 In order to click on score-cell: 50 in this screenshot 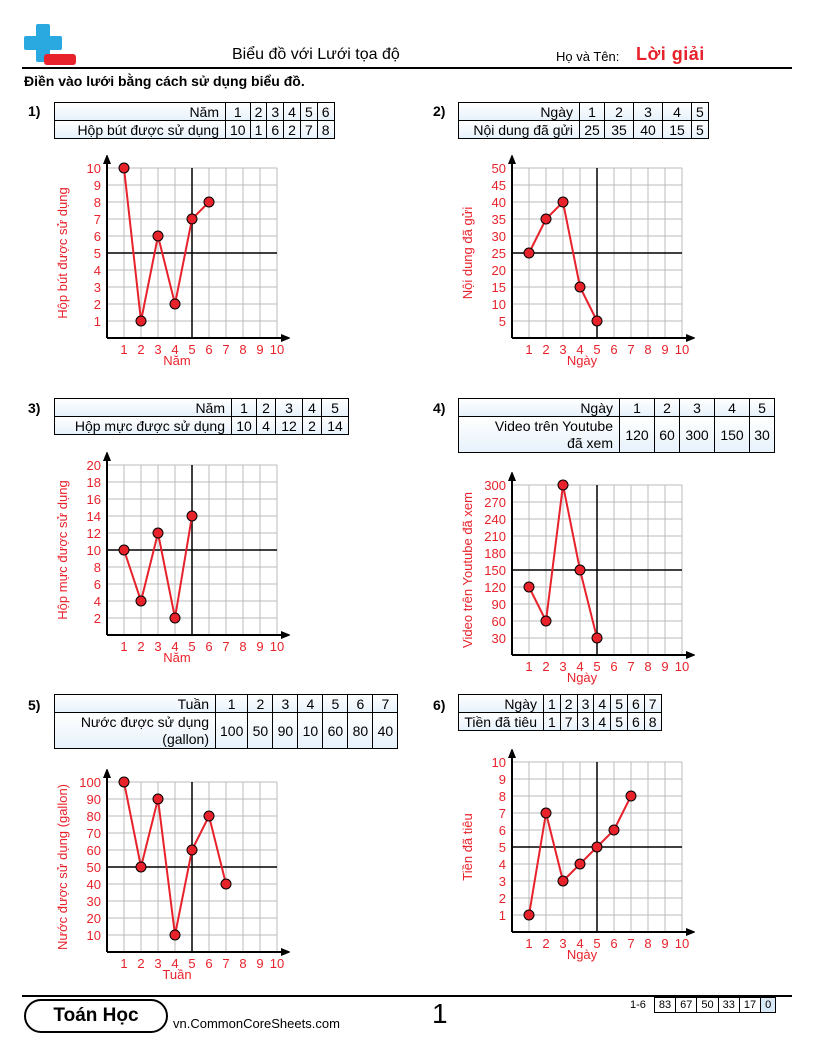, I will do `click(707, 1005)`.